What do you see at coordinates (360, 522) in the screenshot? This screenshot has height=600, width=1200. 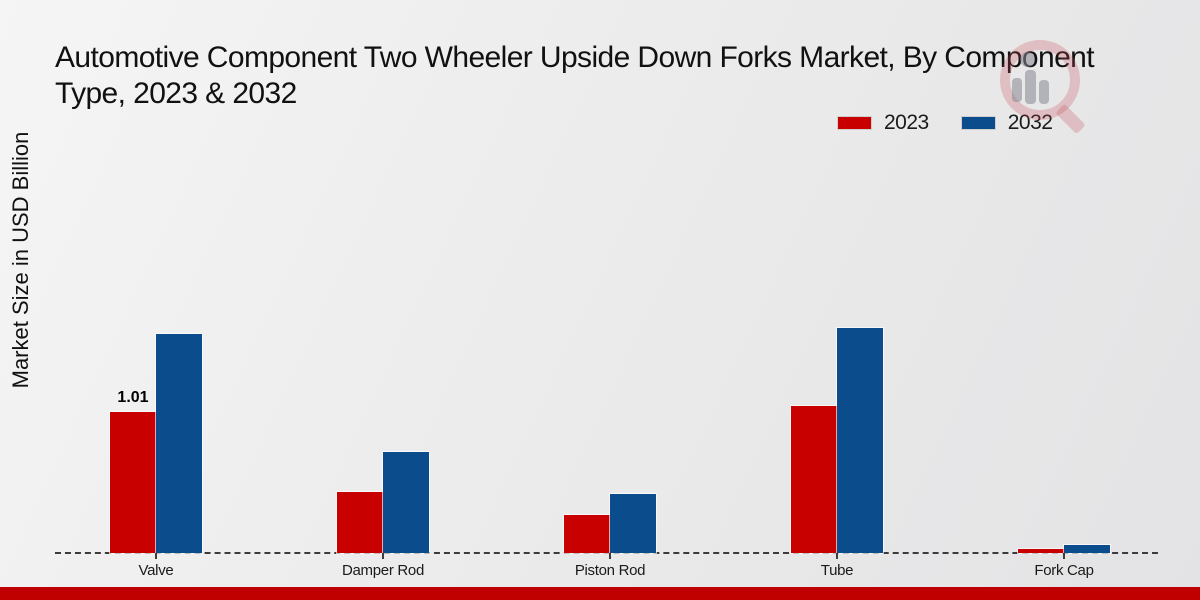 I see `bar-2023-damper-rod` at bounding box center [360, 522].